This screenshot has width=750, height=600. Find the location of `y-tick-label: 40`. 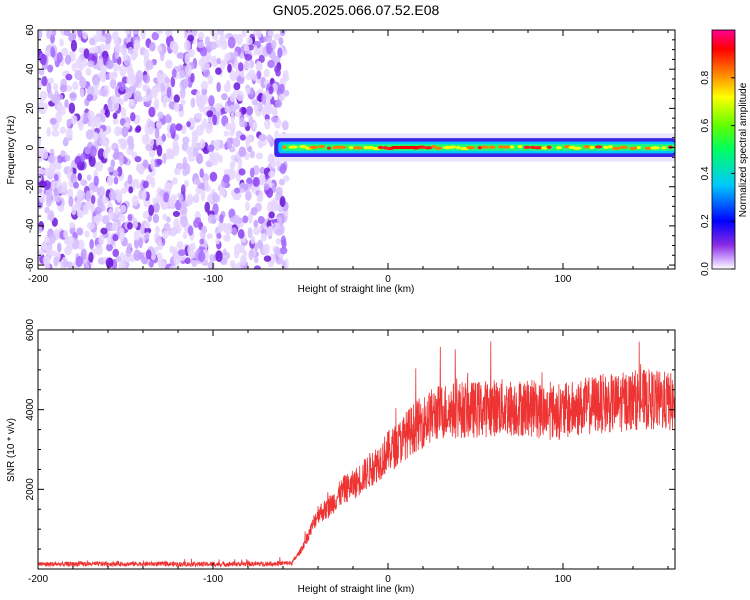

y-tick-label: 40 is located at coordinates (30, 69).